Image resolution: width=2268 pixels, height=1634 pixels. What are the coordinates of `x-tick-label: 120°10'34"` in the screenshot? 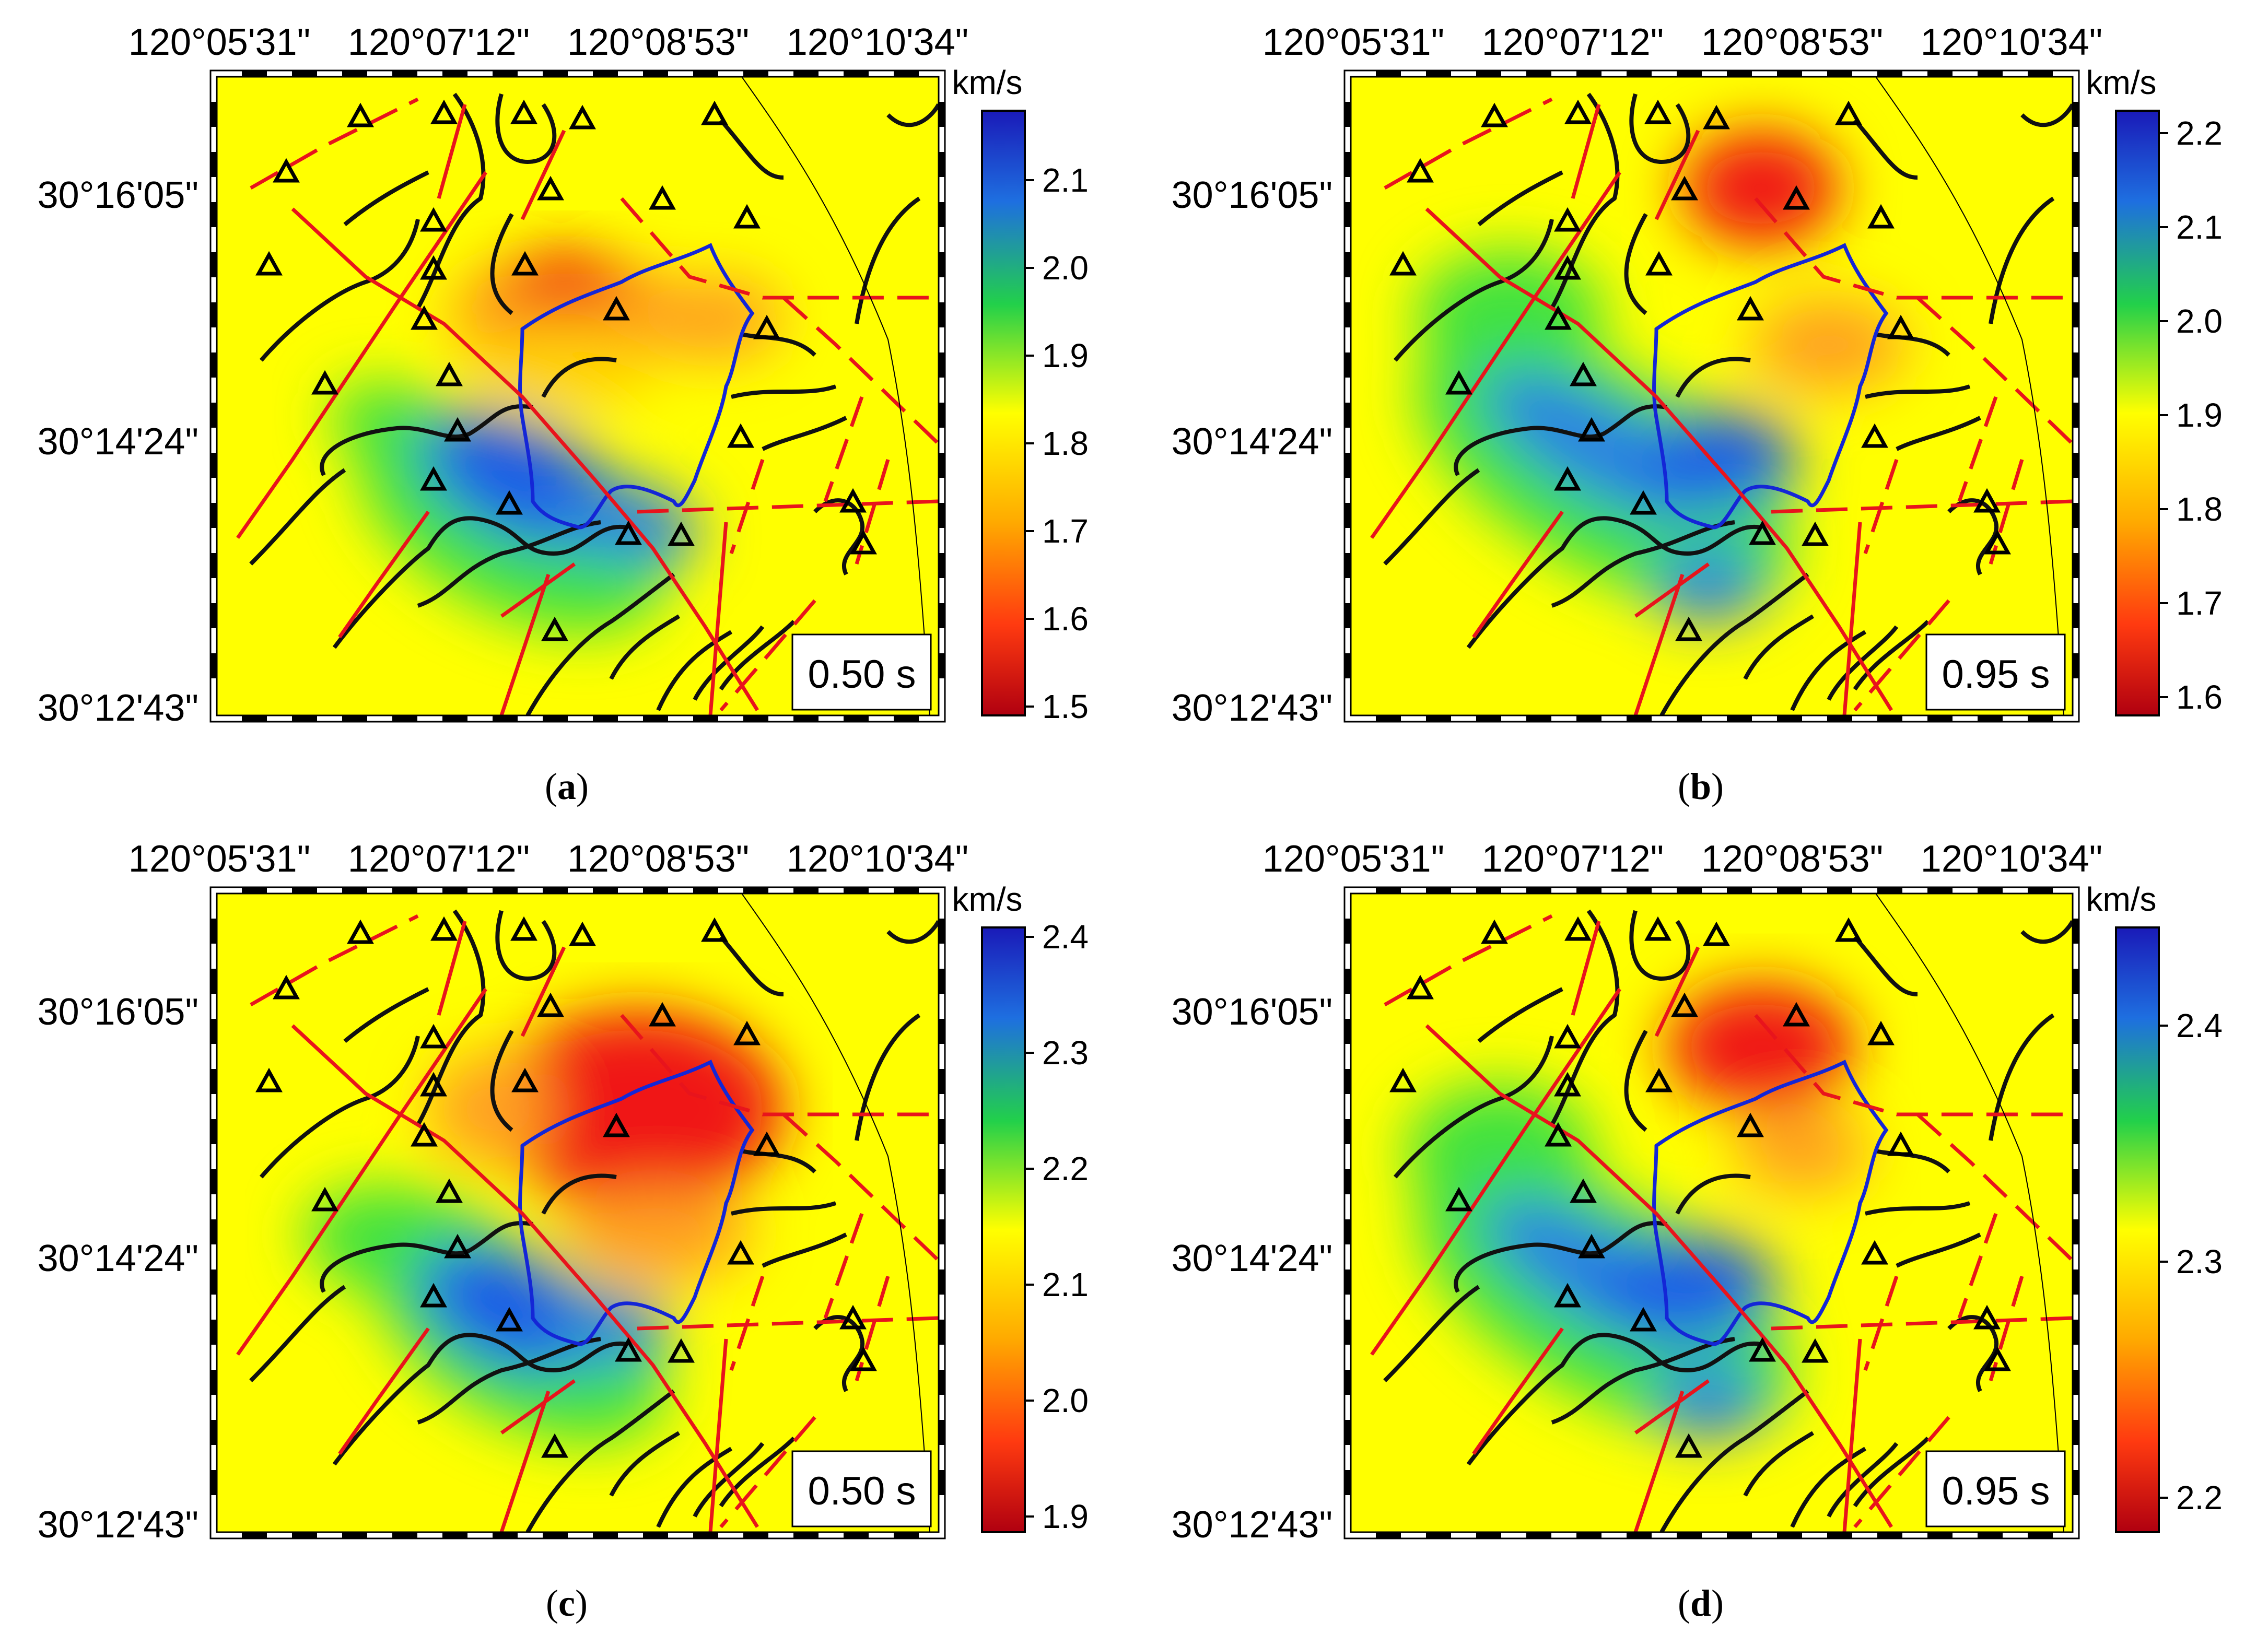 It's located at (2012, 42).